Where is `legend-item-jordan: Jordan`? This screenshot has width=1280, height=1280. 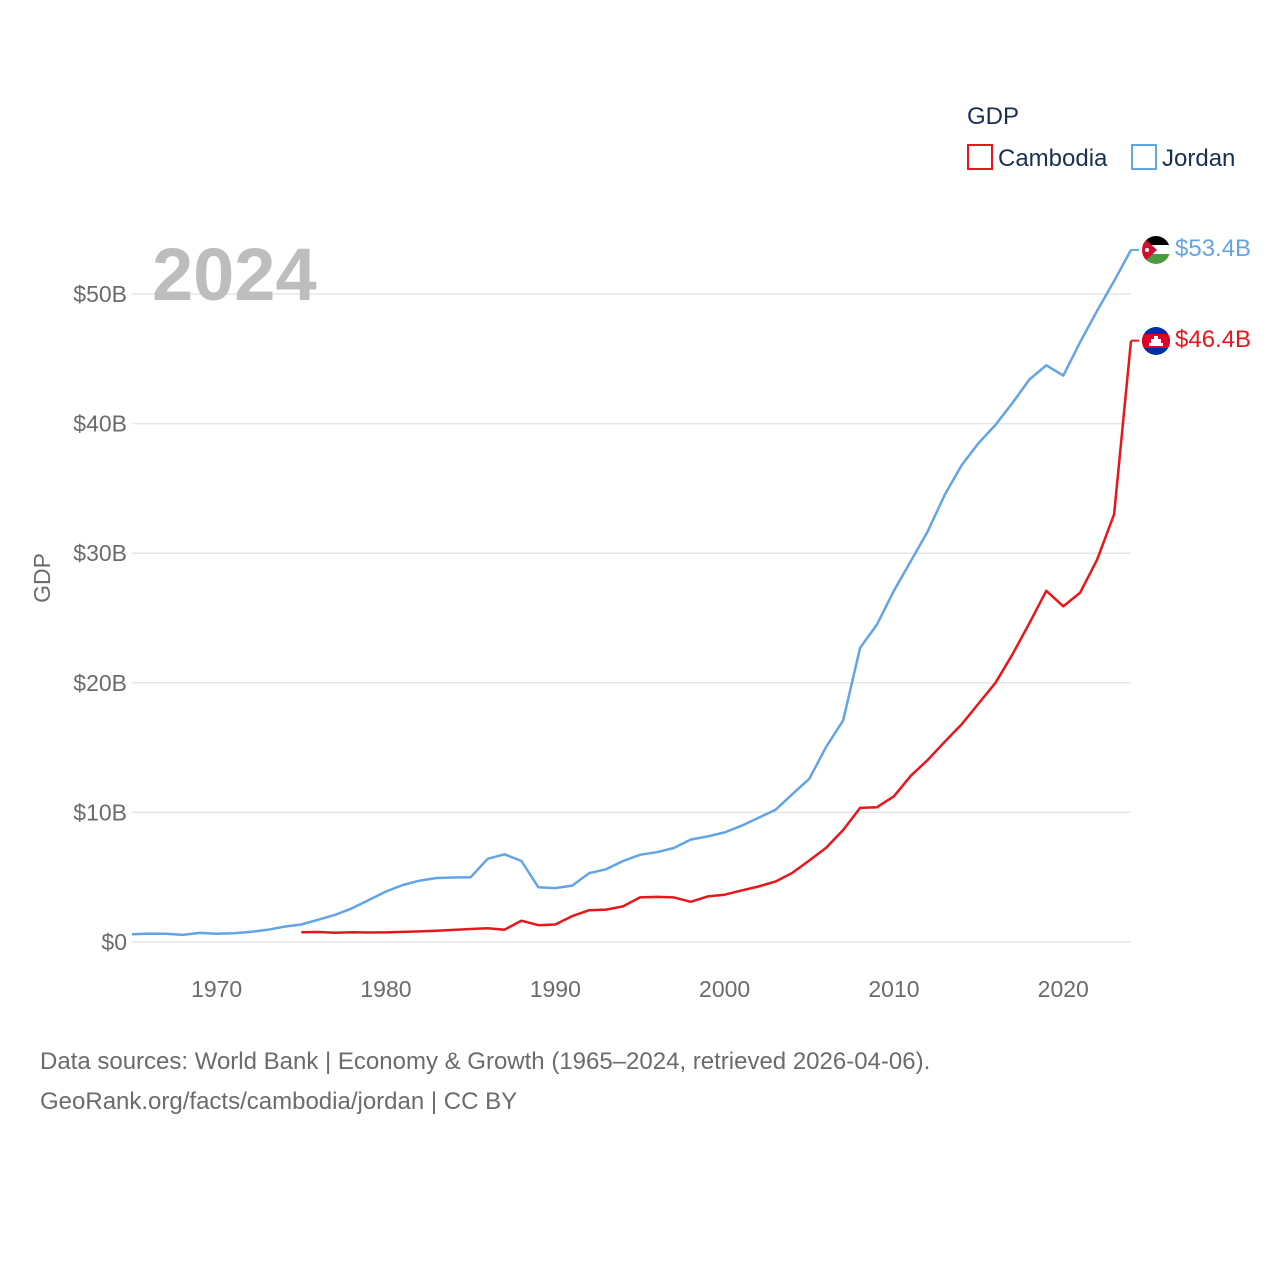 legend-item-jordan: Jordan is located at coordinates (1183, 158).